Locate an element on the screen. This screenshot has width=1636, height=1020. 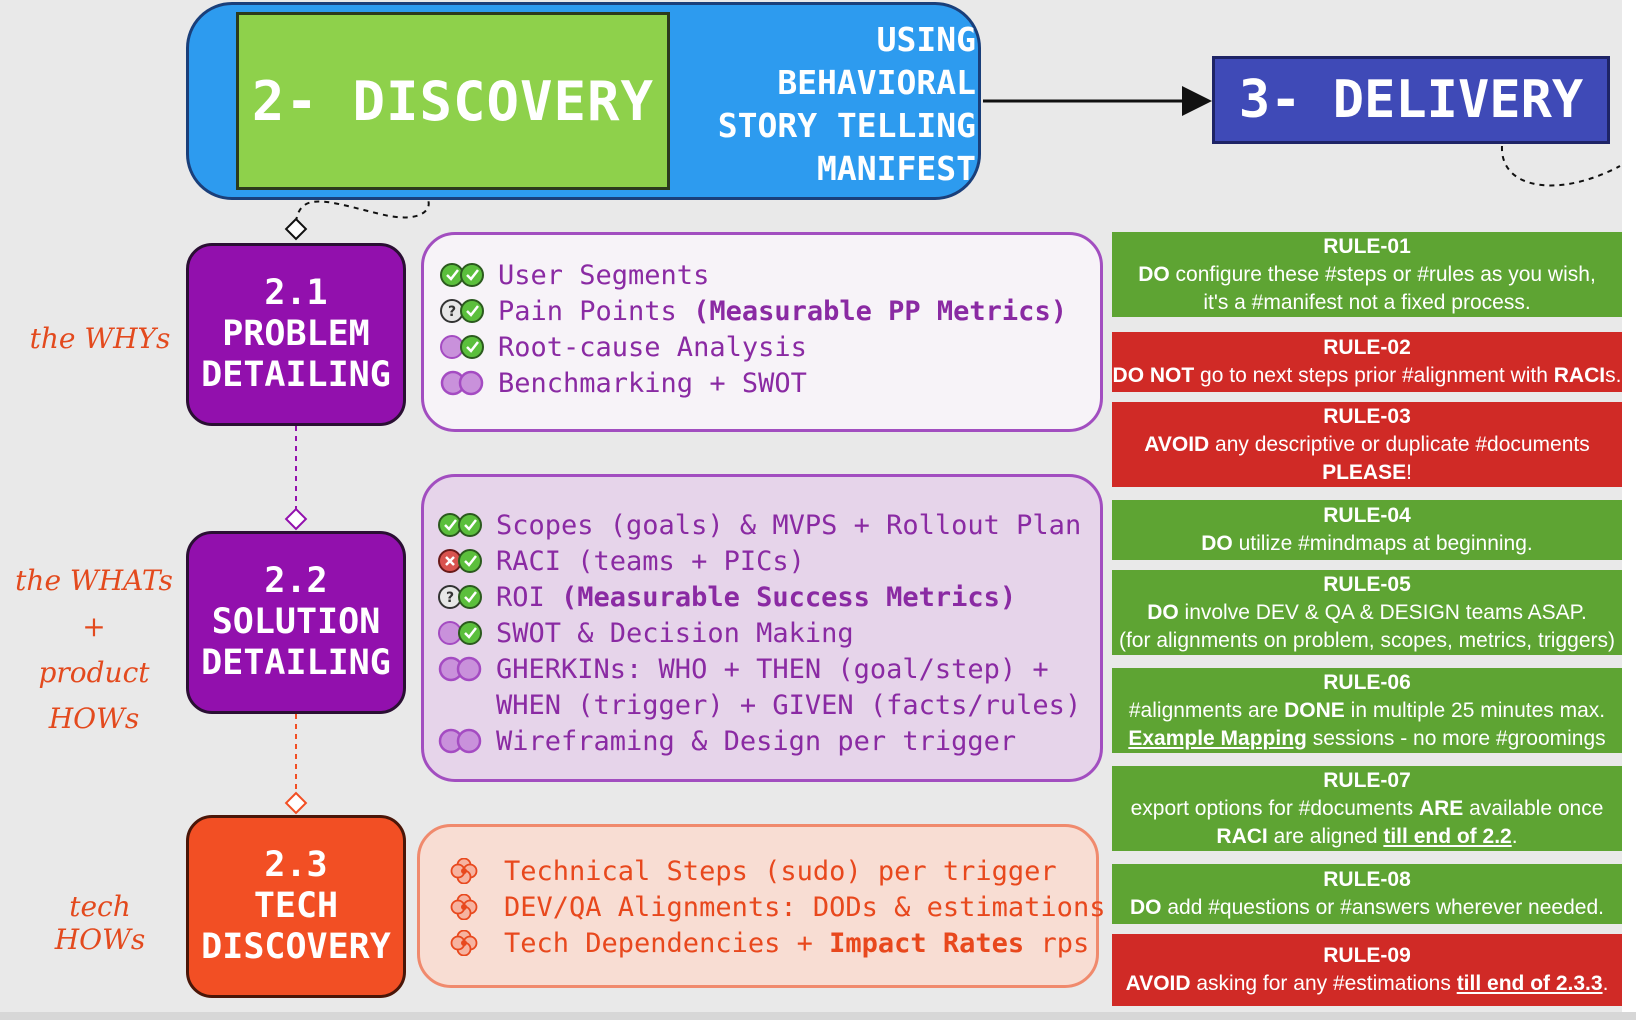
manifest-line: USING is located at coordinates (926, 39).